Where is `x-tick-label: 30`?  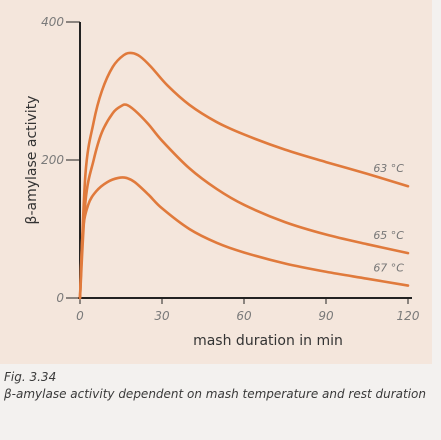
x-tick-label: 30 is located at coordinates (162, 316).